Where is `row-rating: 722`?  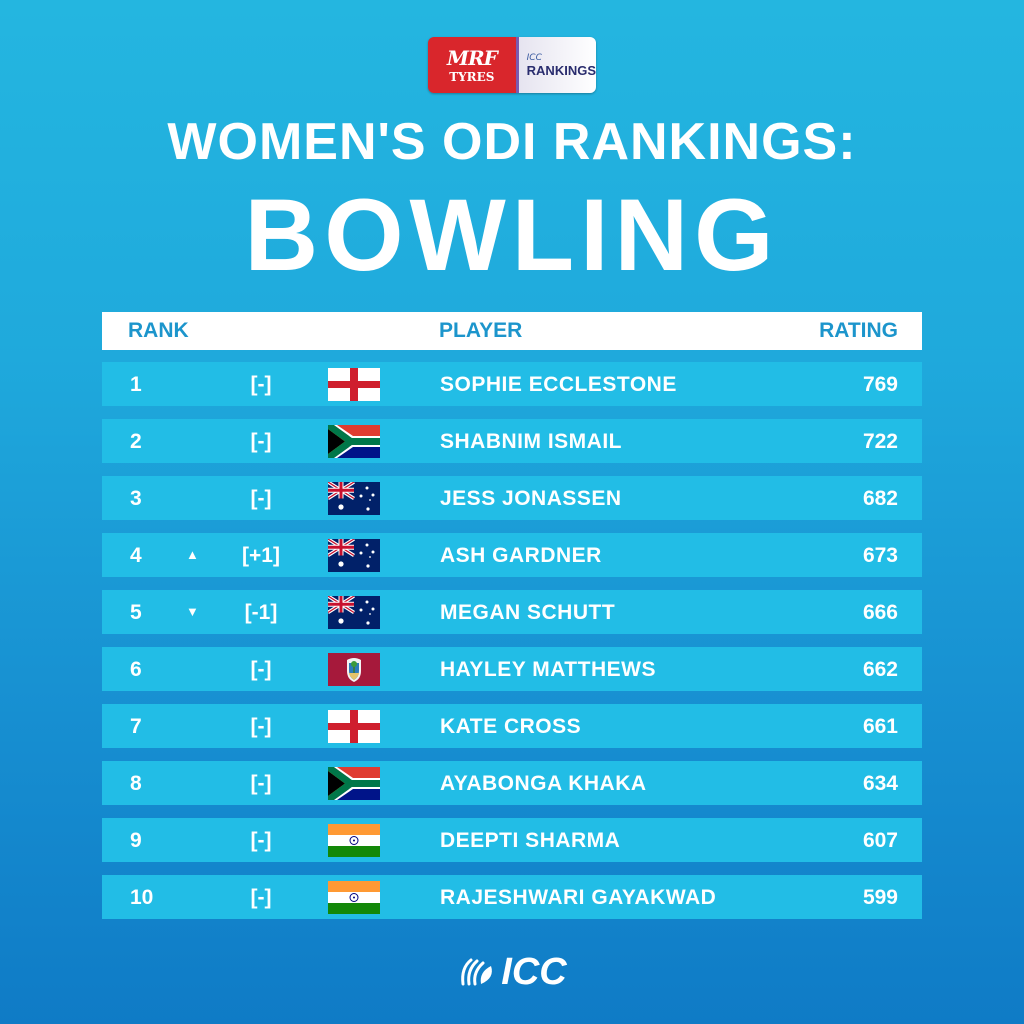 row-rating: 722 is located at coordinates (880, 441).